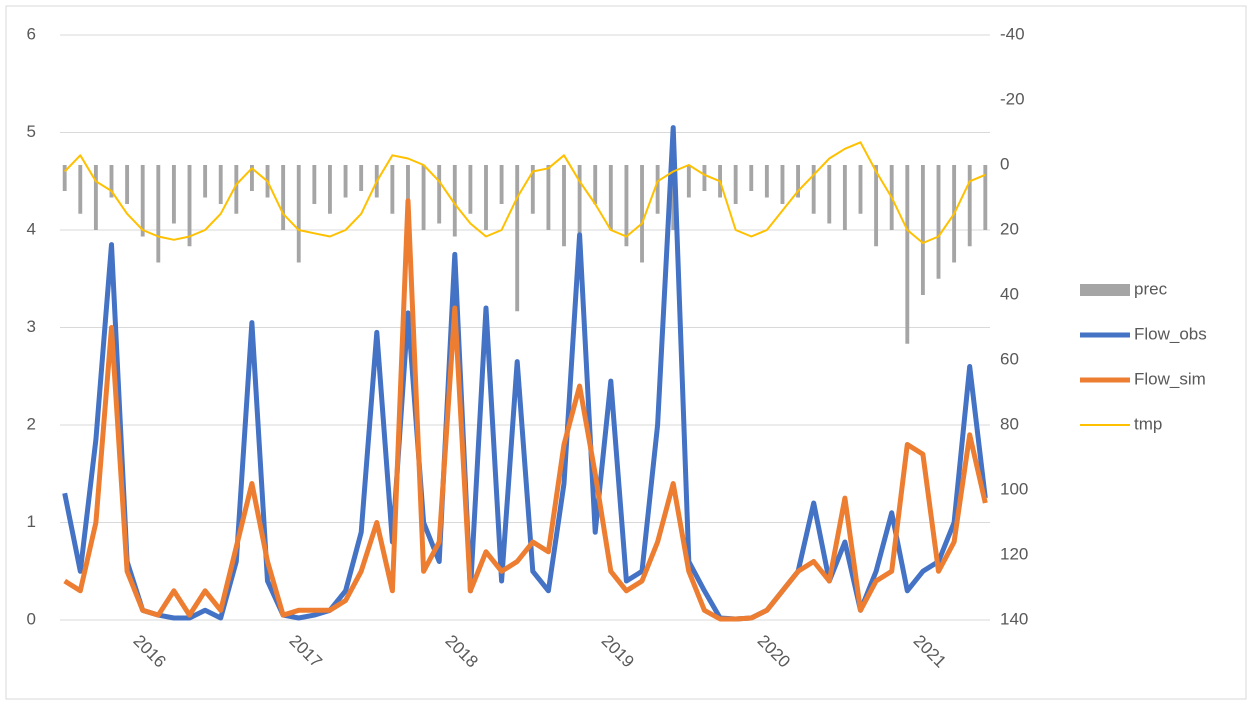  I want to click on y2-tick-label: 40, so click(1009, 293).